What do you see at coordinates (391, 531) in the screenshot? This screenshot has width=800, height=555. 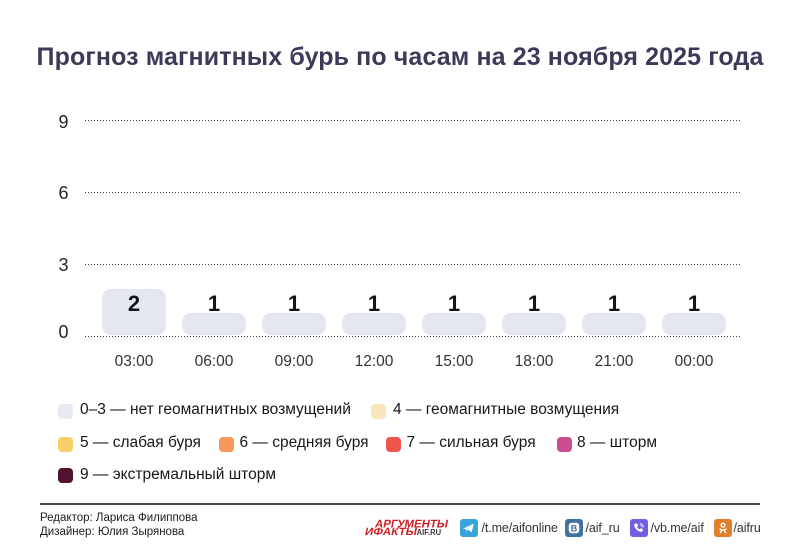 I see `svg-text: ИФАКТЫ` at bounding box center [391, 531].